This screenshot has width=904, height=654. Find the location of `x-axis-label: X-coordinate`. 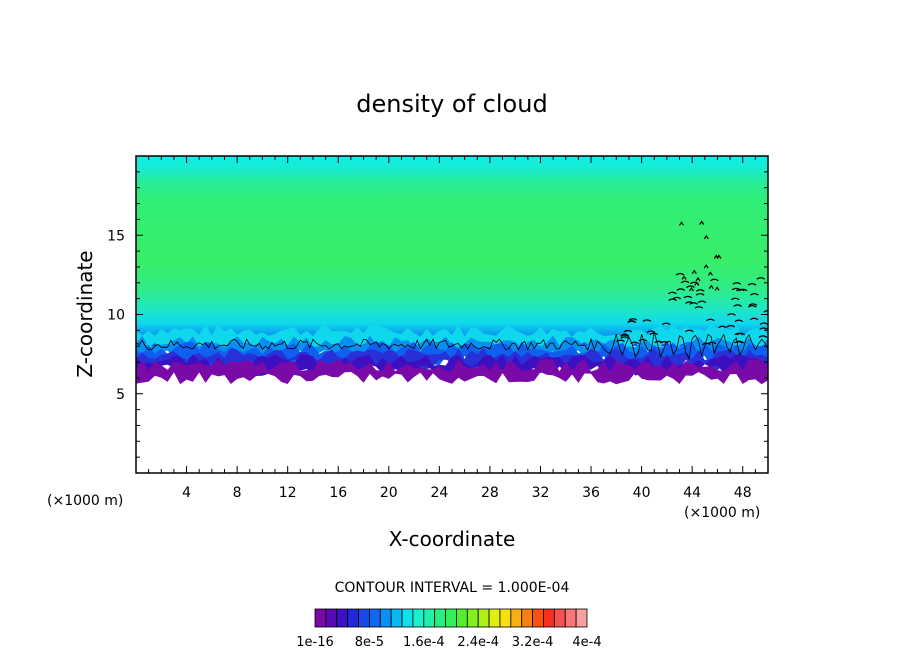

x-axis-label: X-coordinate is located at coordinates (452, 539).